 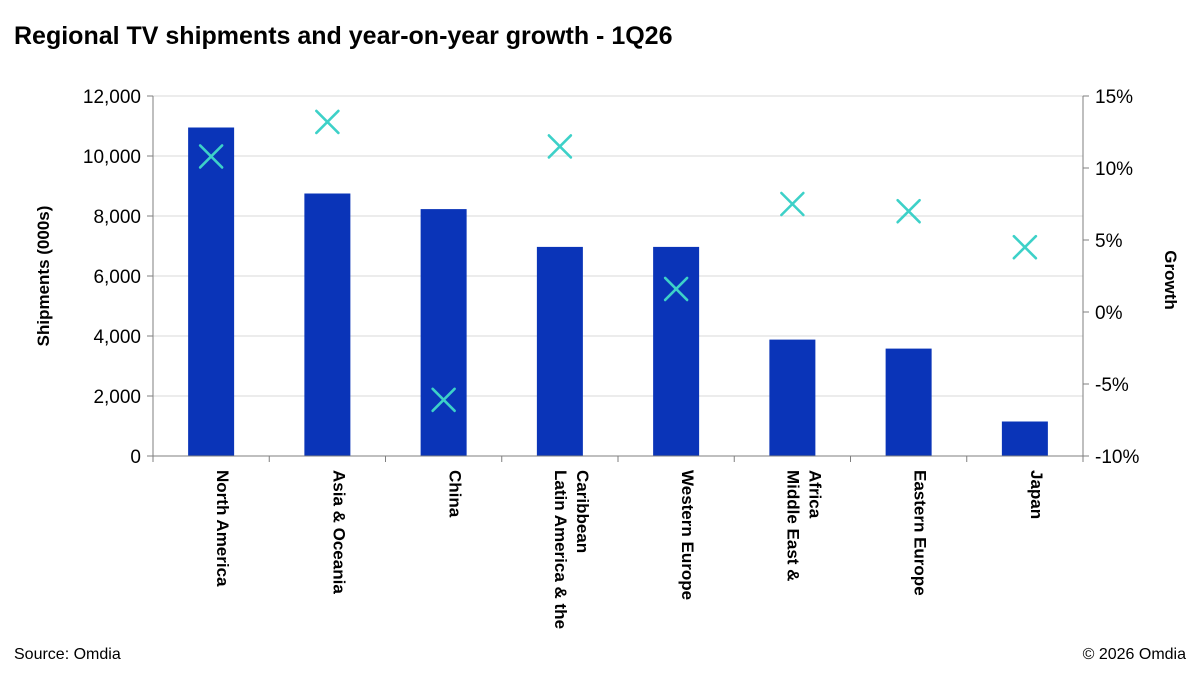 I want to click on left-tick-label: 4,000, so click(x=117, y=337).